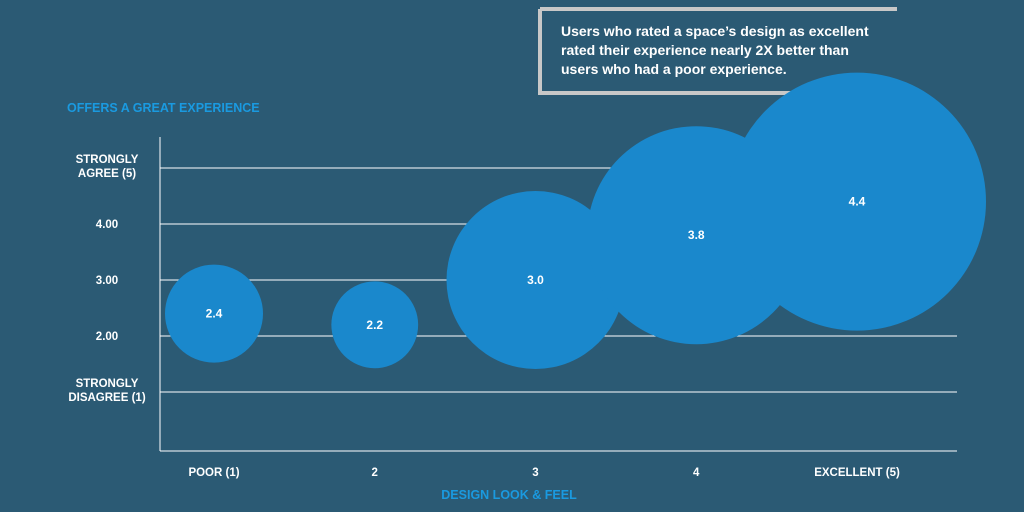 This screenshot has width=1024, height=512. I want to click on bubble-value-label: 2.4, so click(214, 314).